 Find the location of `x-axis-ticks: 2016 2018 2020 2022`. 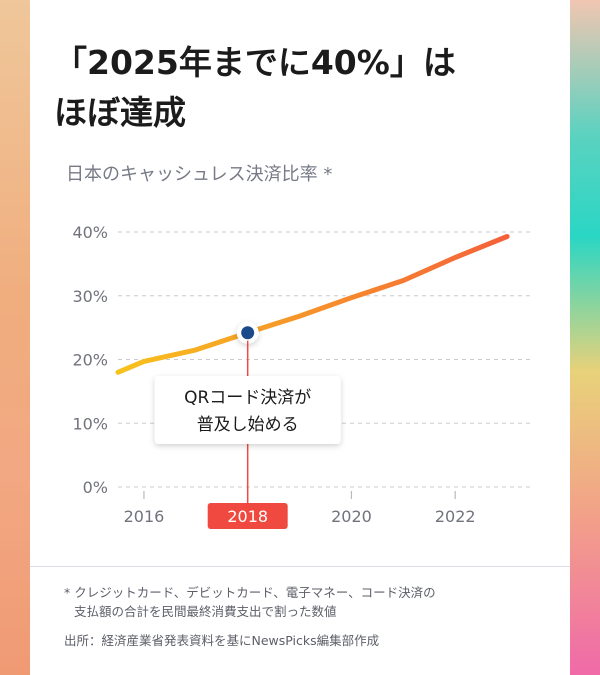

x-axis-ticks: 2016 2018 2020 2022 is located at coordinates (300, 510).